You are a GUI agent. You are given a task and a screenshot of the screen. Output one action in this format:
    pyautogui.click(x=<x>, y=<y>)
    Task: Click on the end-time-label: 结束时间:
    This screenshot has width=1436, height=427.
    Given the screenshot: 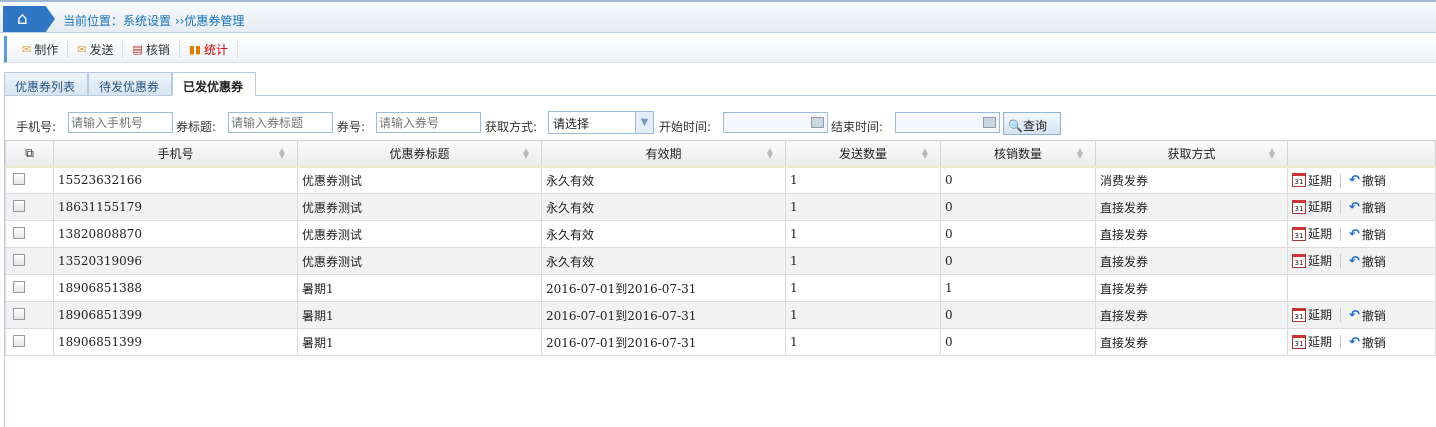 What is the action you would take?
    pyautogui.click(x=857, y=127)
    